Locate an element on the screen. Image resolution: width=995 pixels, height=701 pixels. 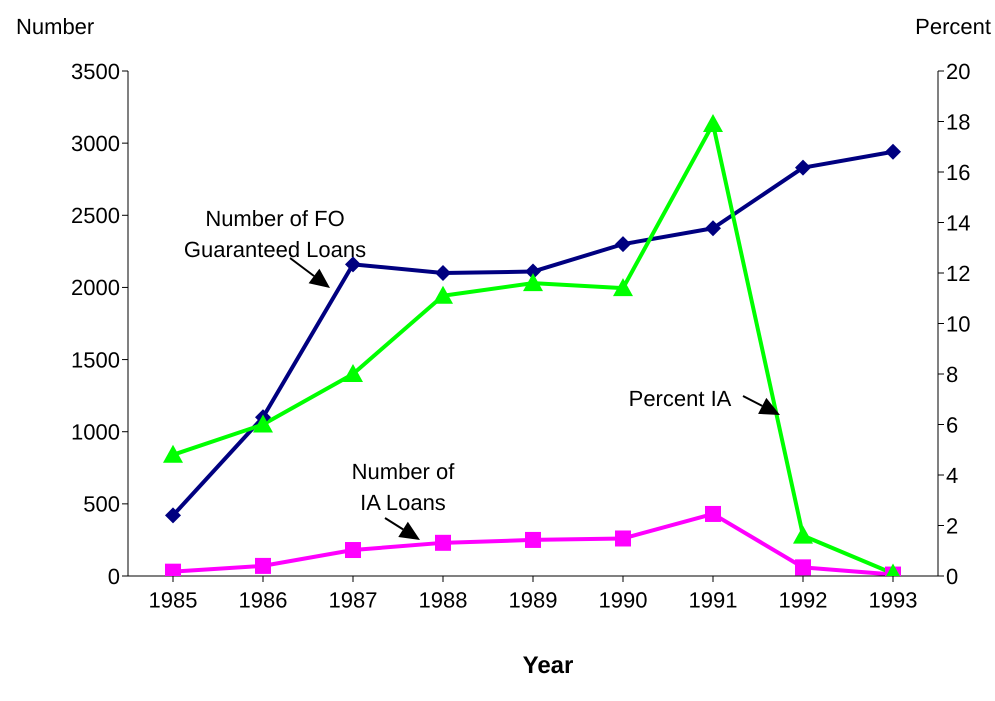
x-tick-label: 1990 is located at coordinates (623, 600).